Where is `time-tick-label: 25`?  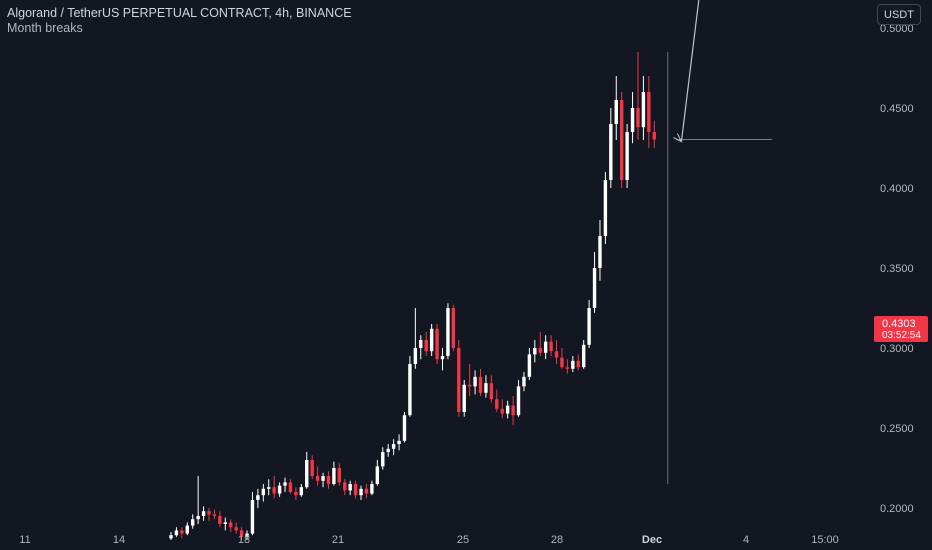
time-tick-label: 25 is located at coordinates (463, 540).